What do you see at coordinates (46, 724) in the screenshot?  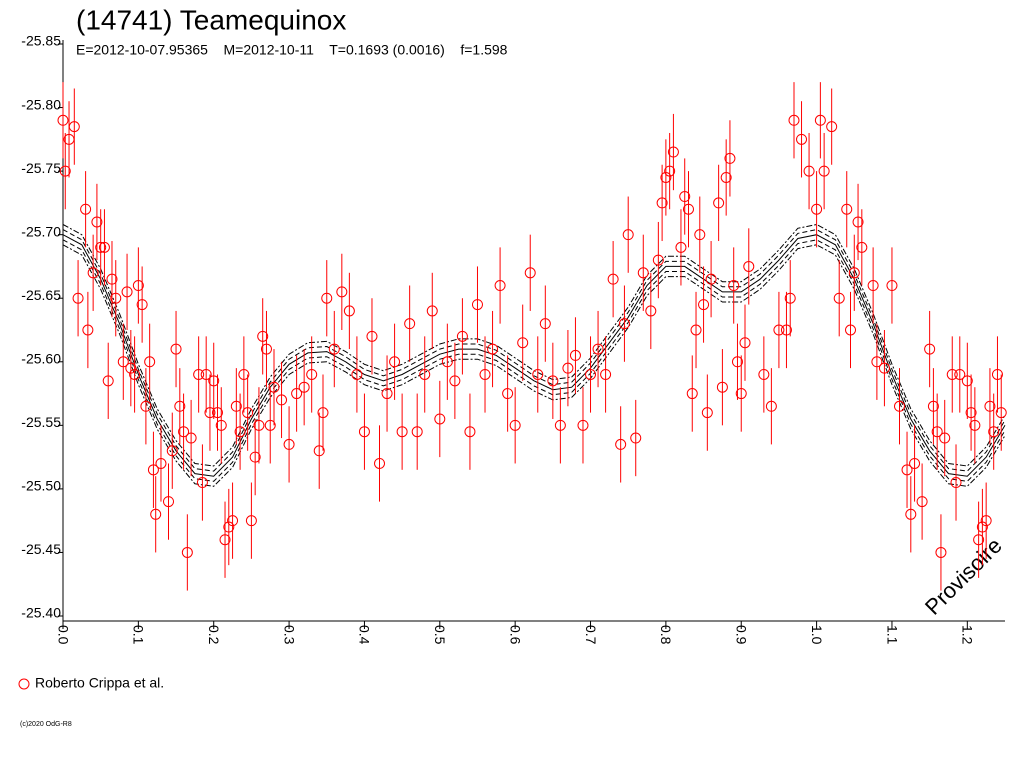 I see `footer: (c)2020 OdG-R8` at bounding box center [46, 724].